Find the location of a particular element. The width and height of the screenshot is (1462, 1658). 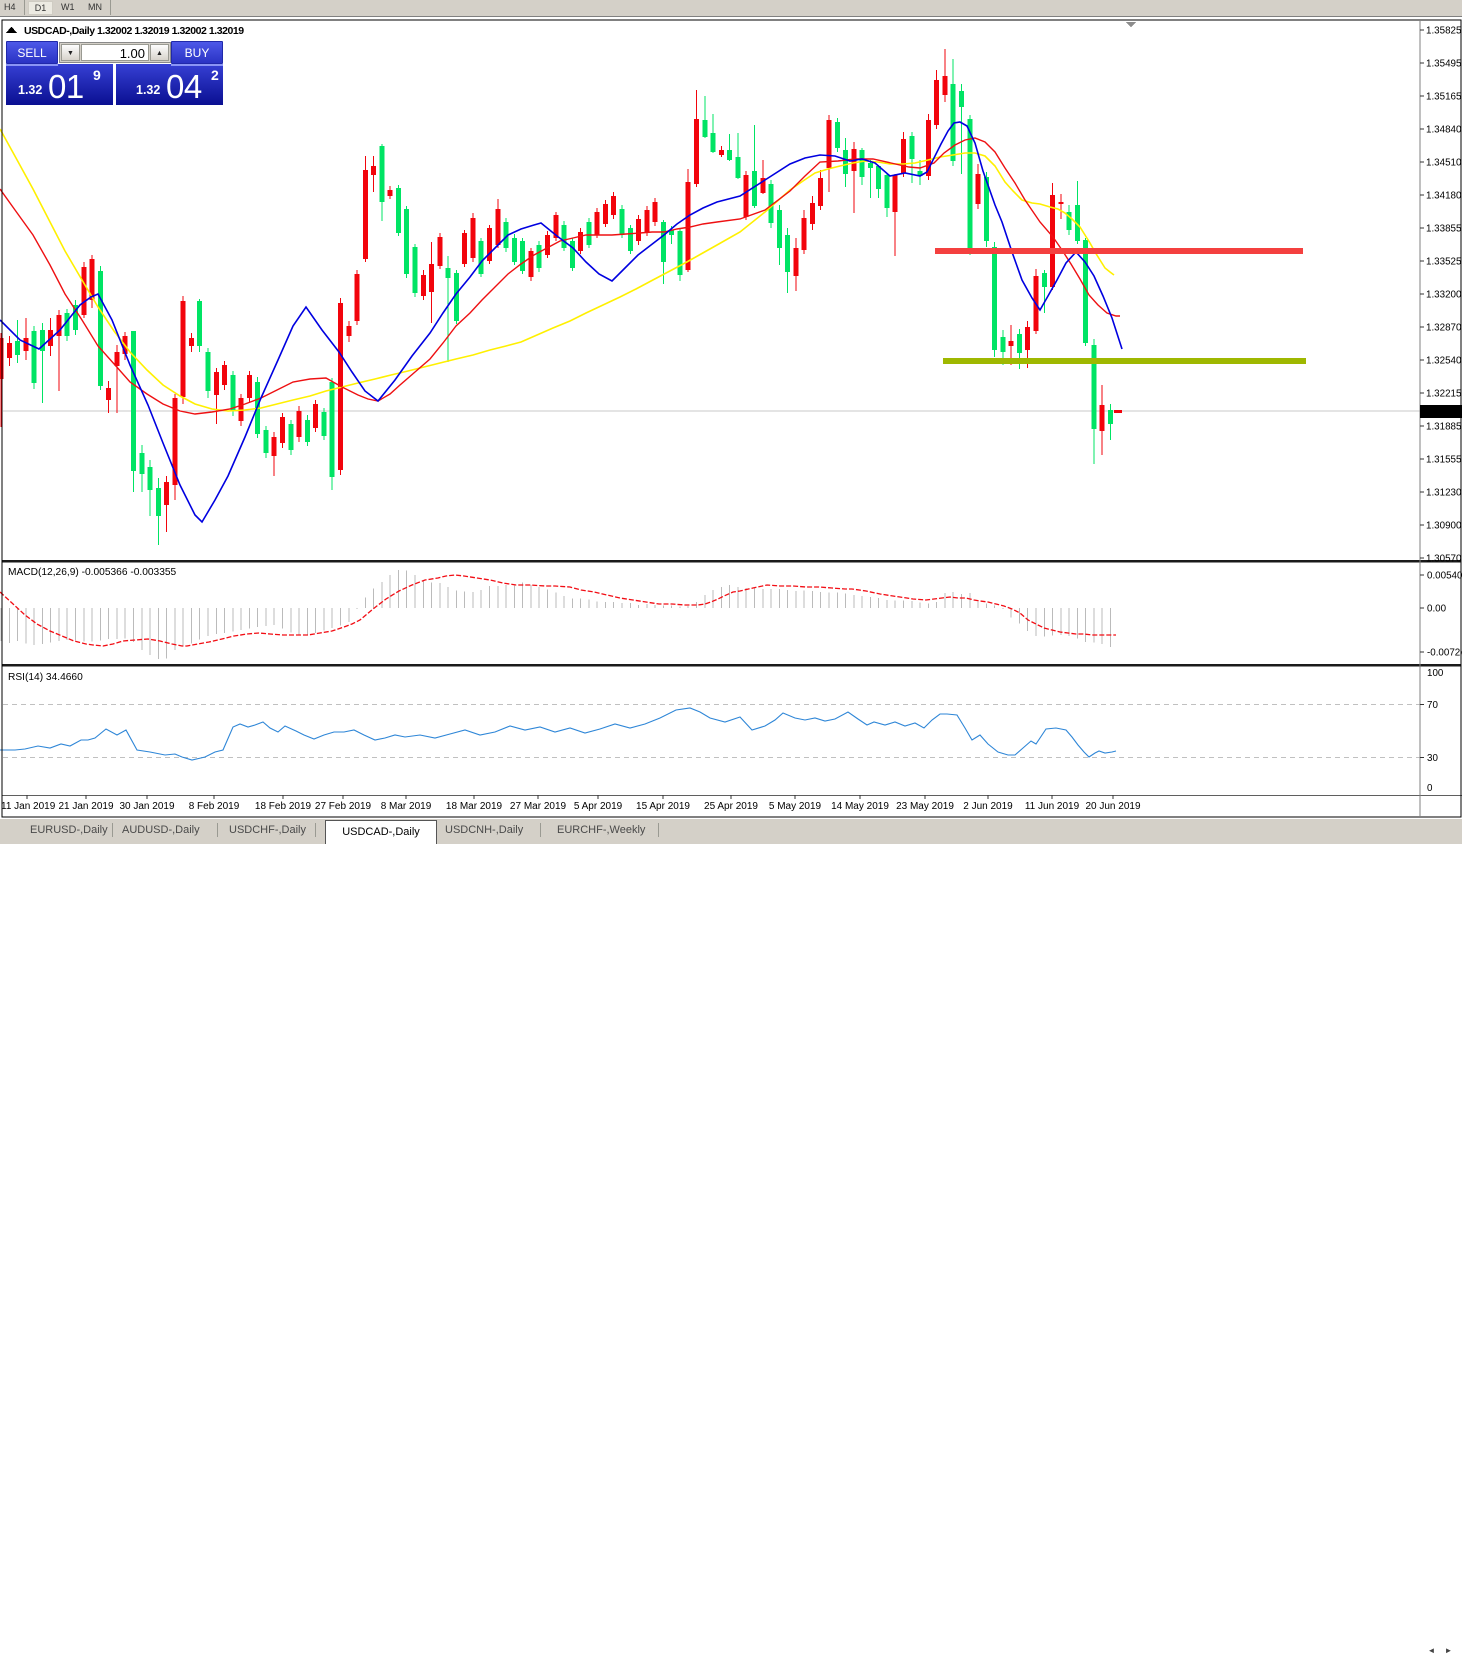

svg-text: 11 Jan 2019 is located at coordinates (28, 806).